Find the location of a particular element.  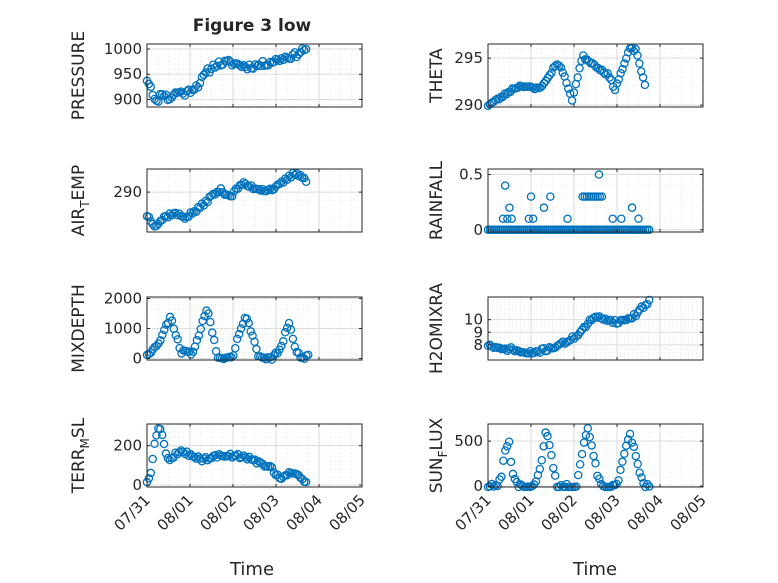

subplot-air: 290 AIRTEMP is located at coordinates (216, 200).